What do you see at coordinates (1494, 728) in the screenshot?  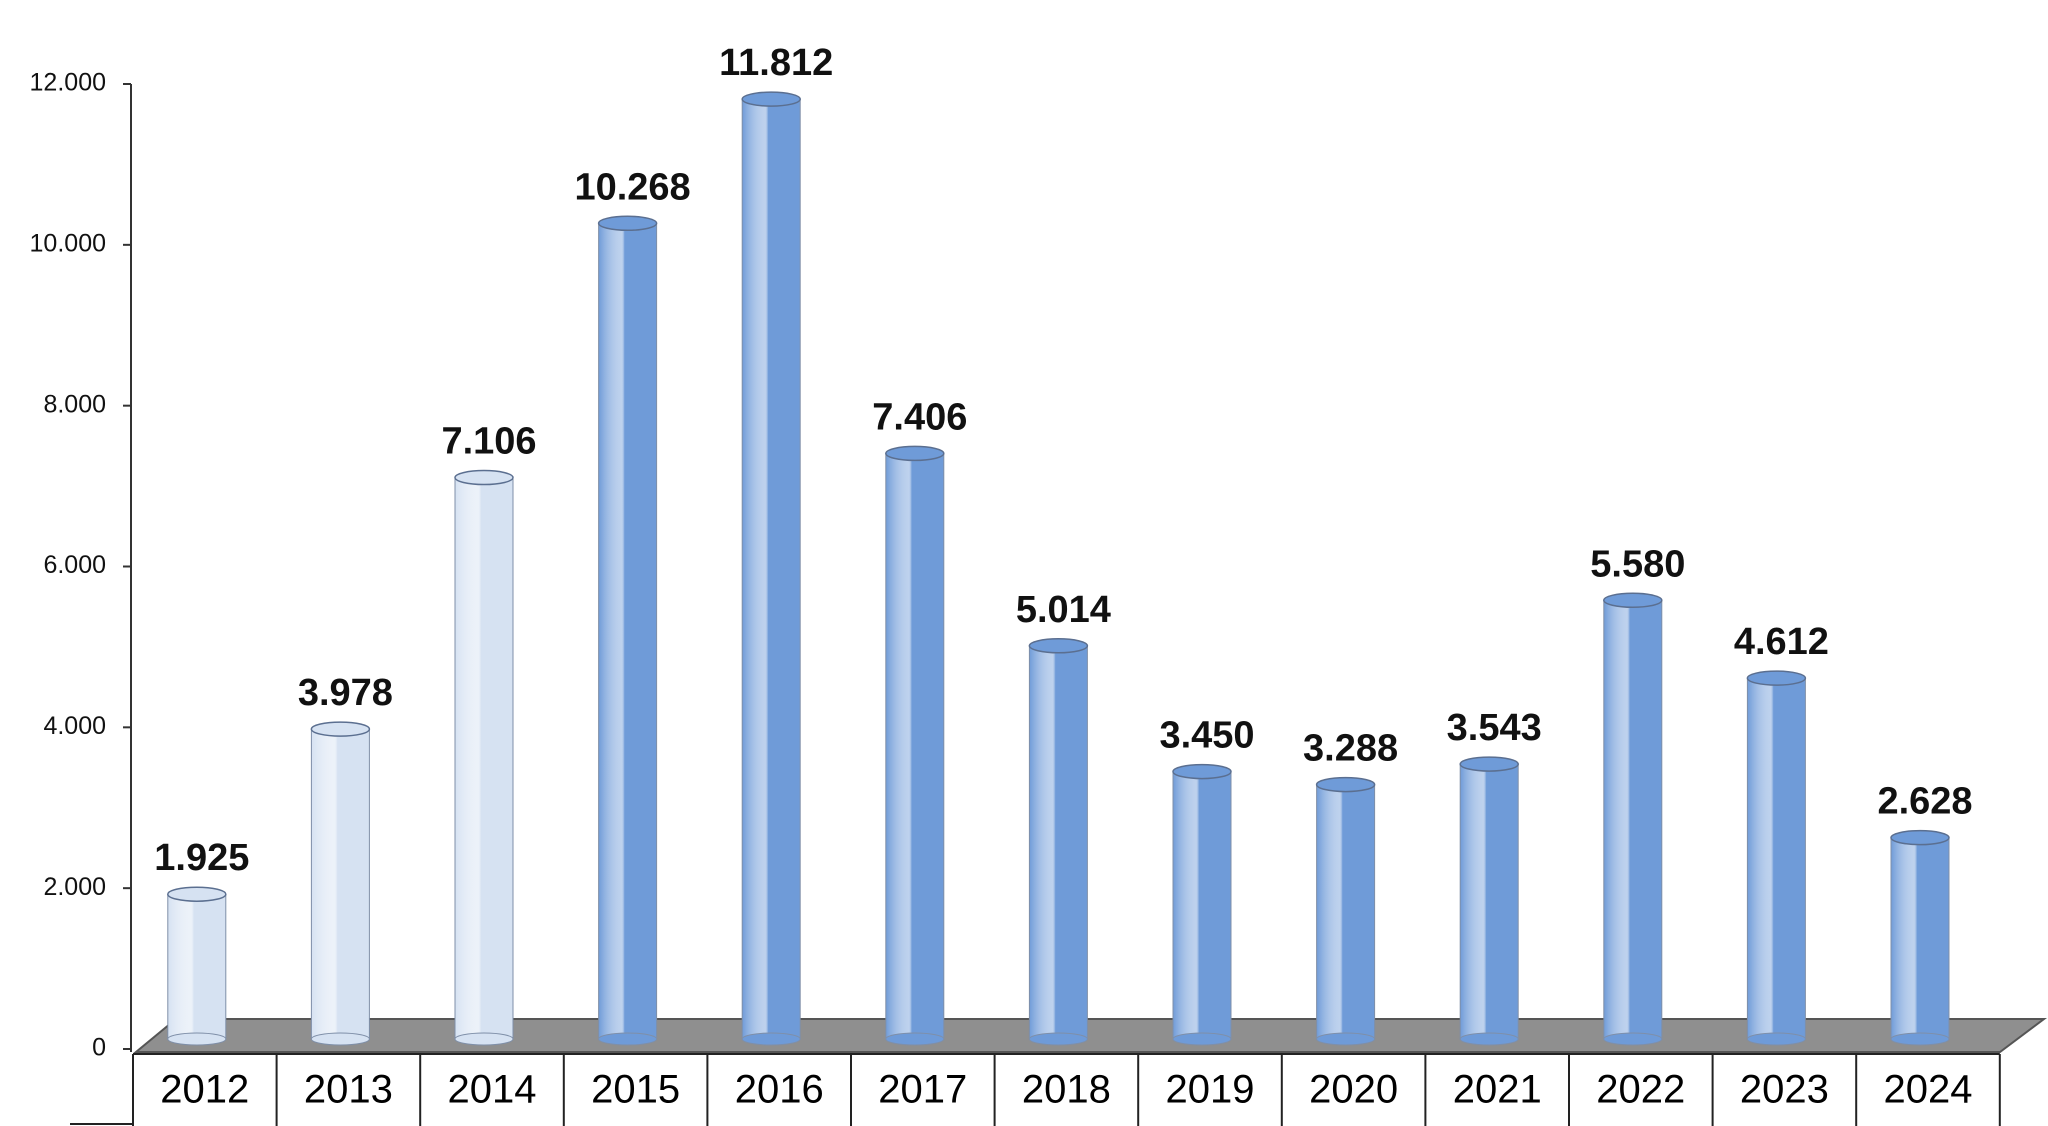 I see `value-label: 3.543` at bounding box center [1494, 728].